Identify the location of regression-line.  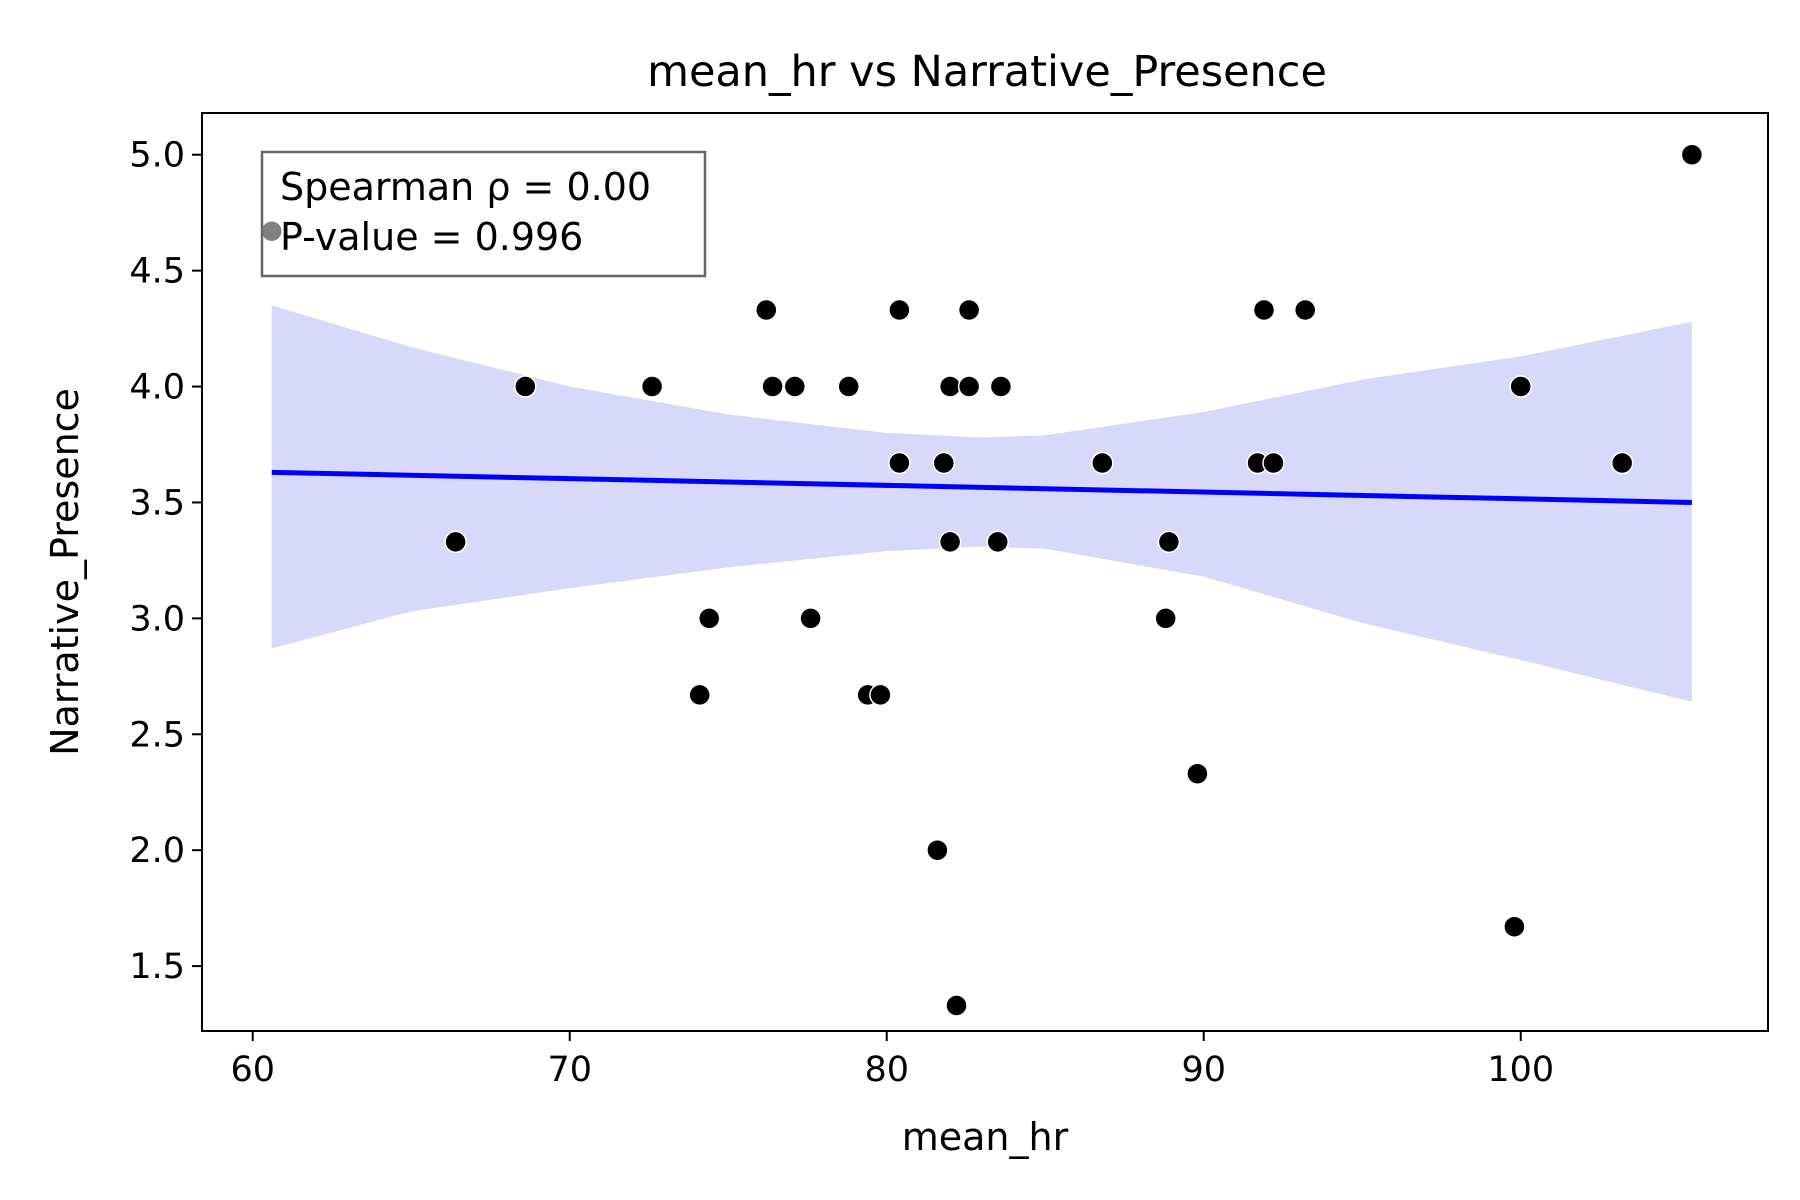
(981, 487).